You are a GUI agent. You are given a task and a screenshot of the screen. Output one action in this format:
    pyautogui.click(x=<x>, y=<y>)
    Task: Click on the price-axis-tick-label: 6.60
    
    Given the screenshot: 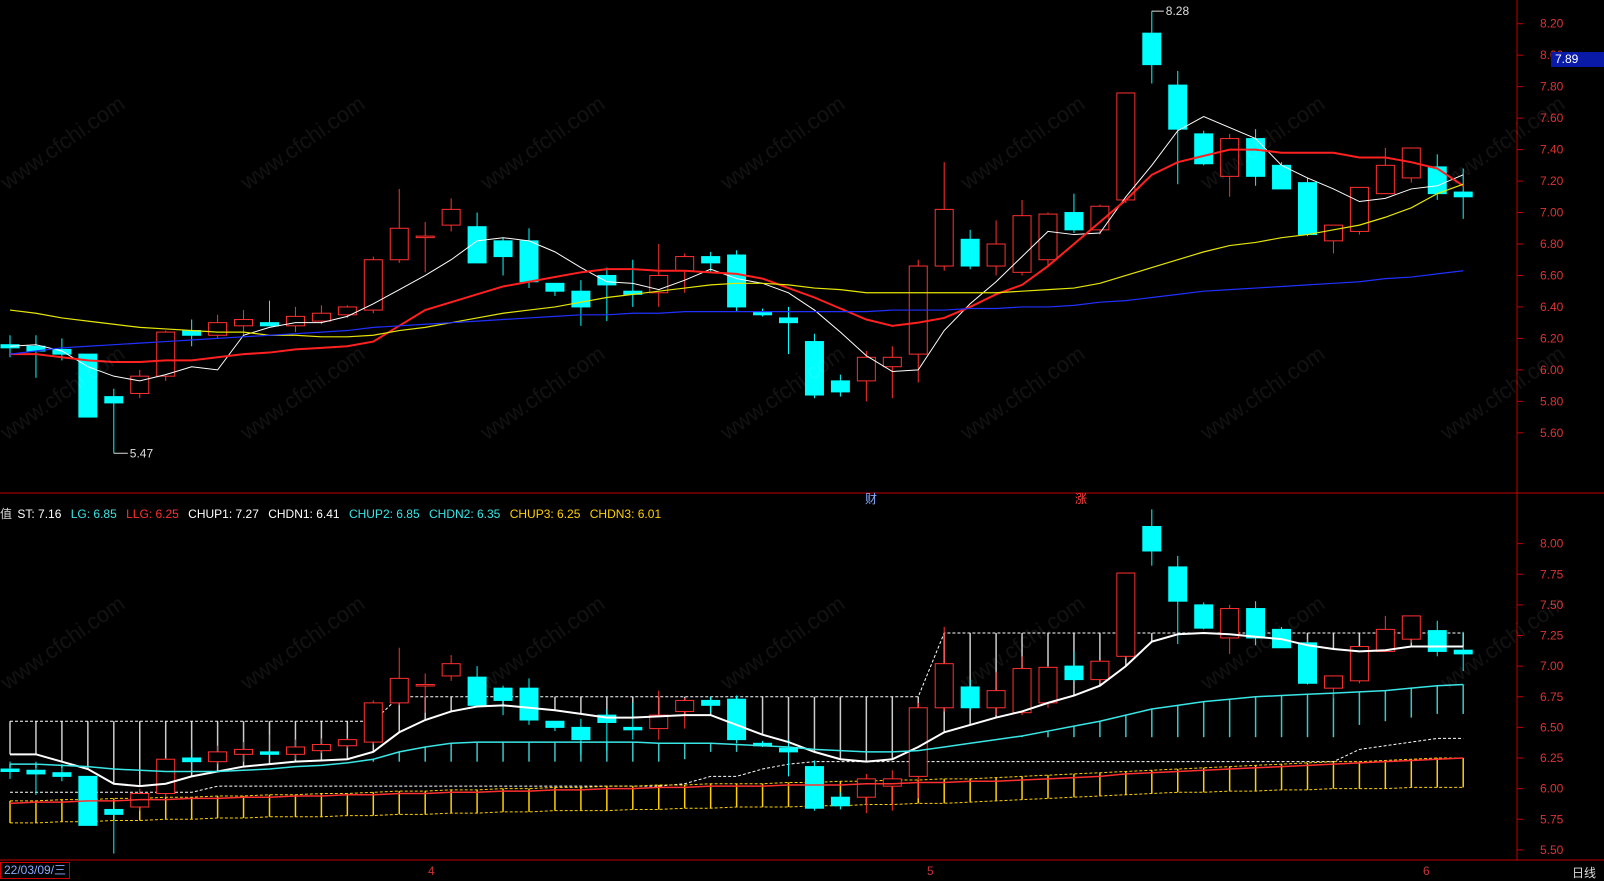 What is the action you would take?
    pyautogui.click(x=1552, y=275)
    